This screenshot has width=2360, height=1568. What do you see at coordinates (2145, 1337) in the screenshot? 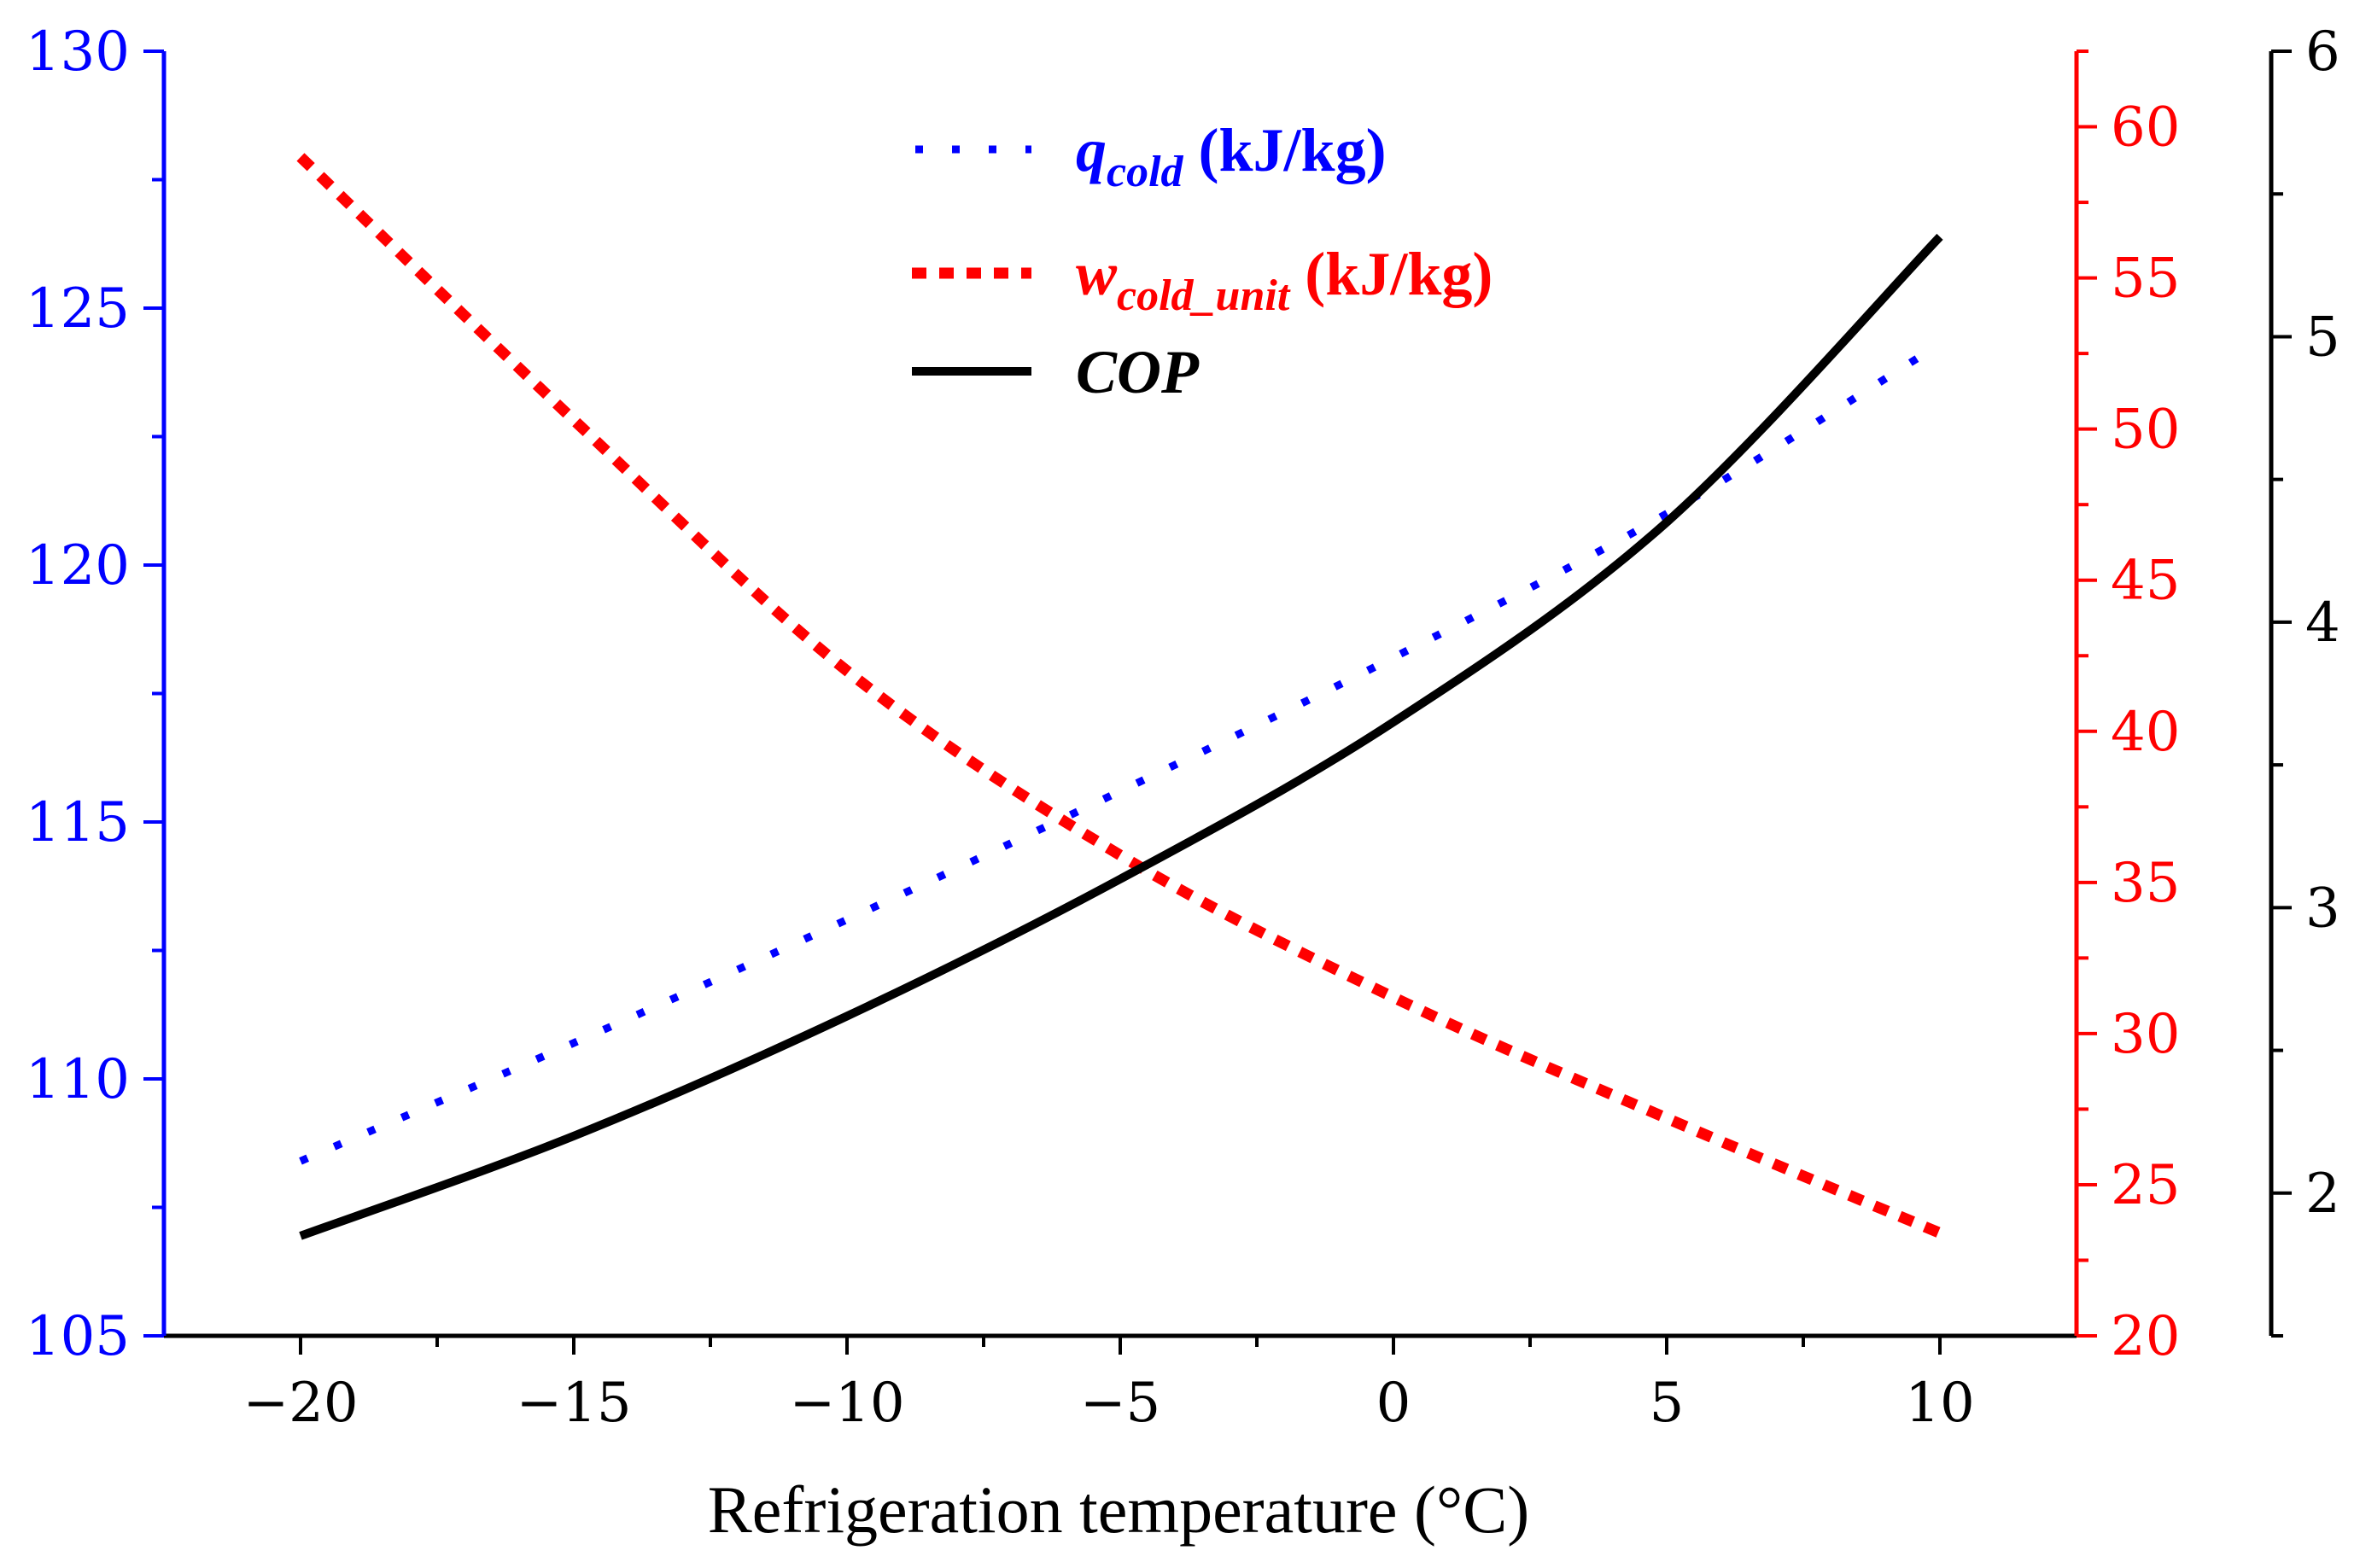
I see `right1-tick-label: 20` at bounding box center [2145, 1337].